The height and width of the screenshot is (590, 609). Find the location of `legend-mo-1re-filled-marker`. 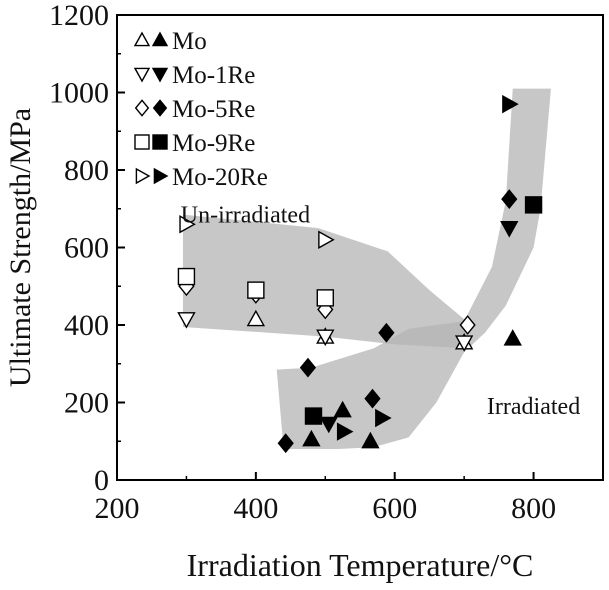

legend-mo-1re-filled-marker is located at coordinates (160, 75).